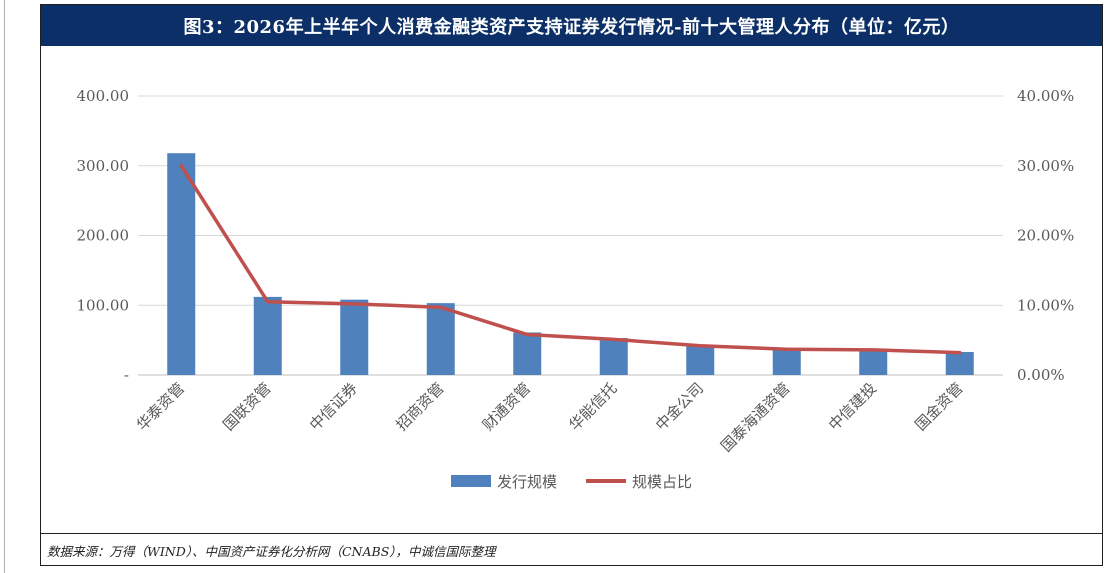 The width and height of the screenshot is (1112, 573). Describe the element at coordinates (1045, 305) in the screenshot. I see `right-axis-tick-label: 10.00%` at that location.